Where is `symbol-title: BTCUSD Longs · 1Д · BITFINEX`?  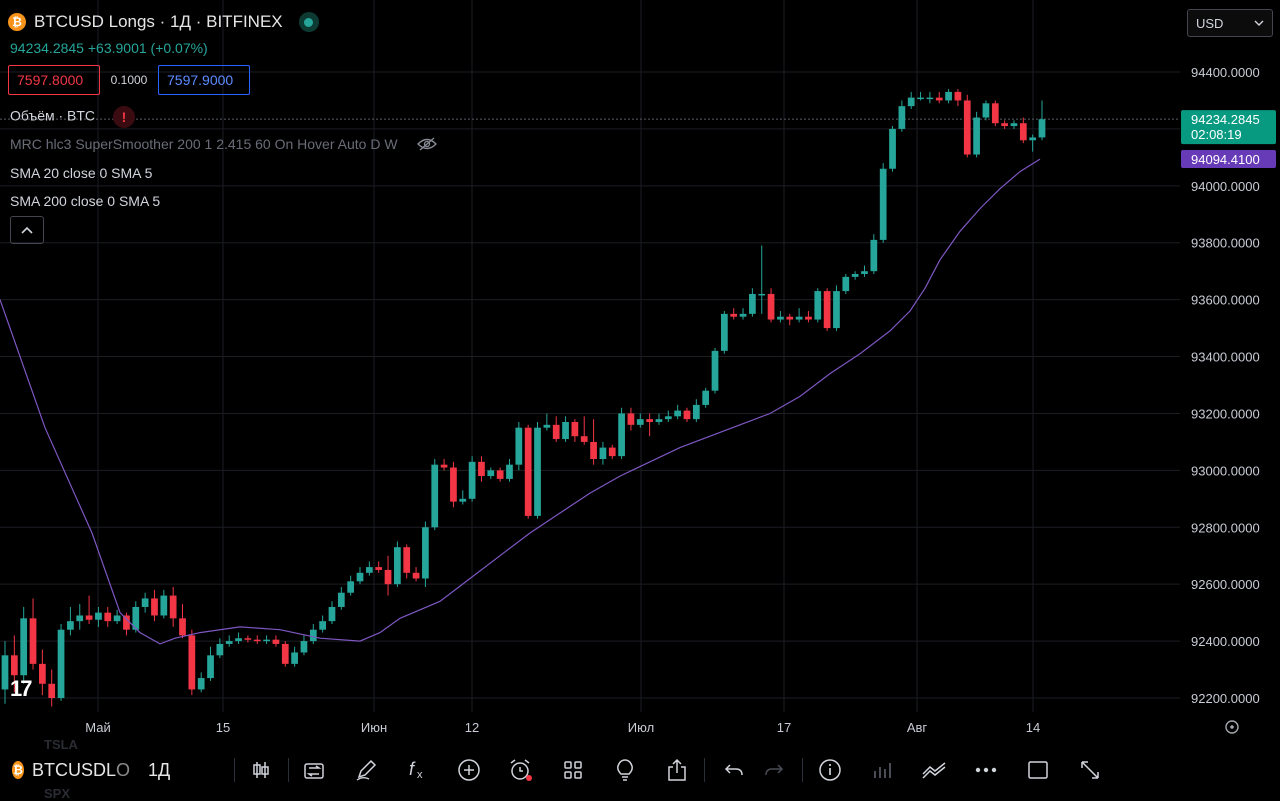 symbol-title: BTCUSD Longs · 1Д · BITFINEX is located at coordinates (158, 21).